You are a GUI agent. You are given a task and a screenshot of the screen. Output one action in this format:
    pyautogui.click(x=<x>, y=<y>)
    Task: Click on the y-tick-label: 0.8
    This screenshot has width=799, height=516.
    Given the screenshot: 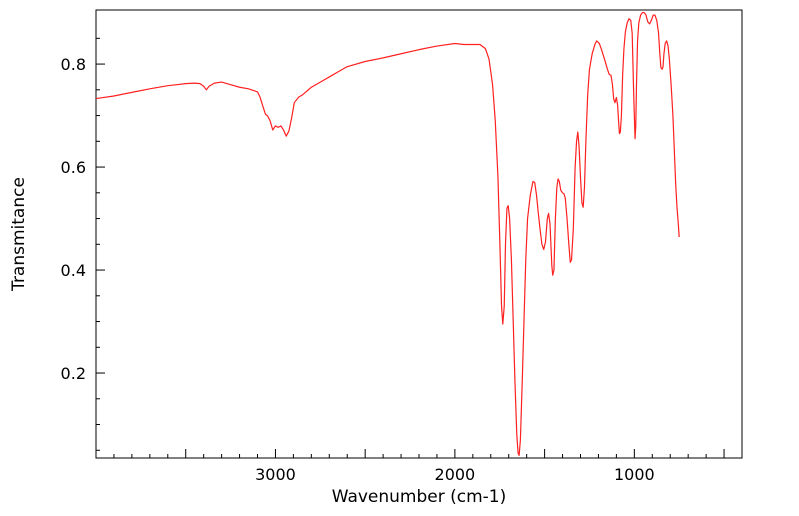 What is the action you would take?
    pyautogui.click(x=73, y=64)
    